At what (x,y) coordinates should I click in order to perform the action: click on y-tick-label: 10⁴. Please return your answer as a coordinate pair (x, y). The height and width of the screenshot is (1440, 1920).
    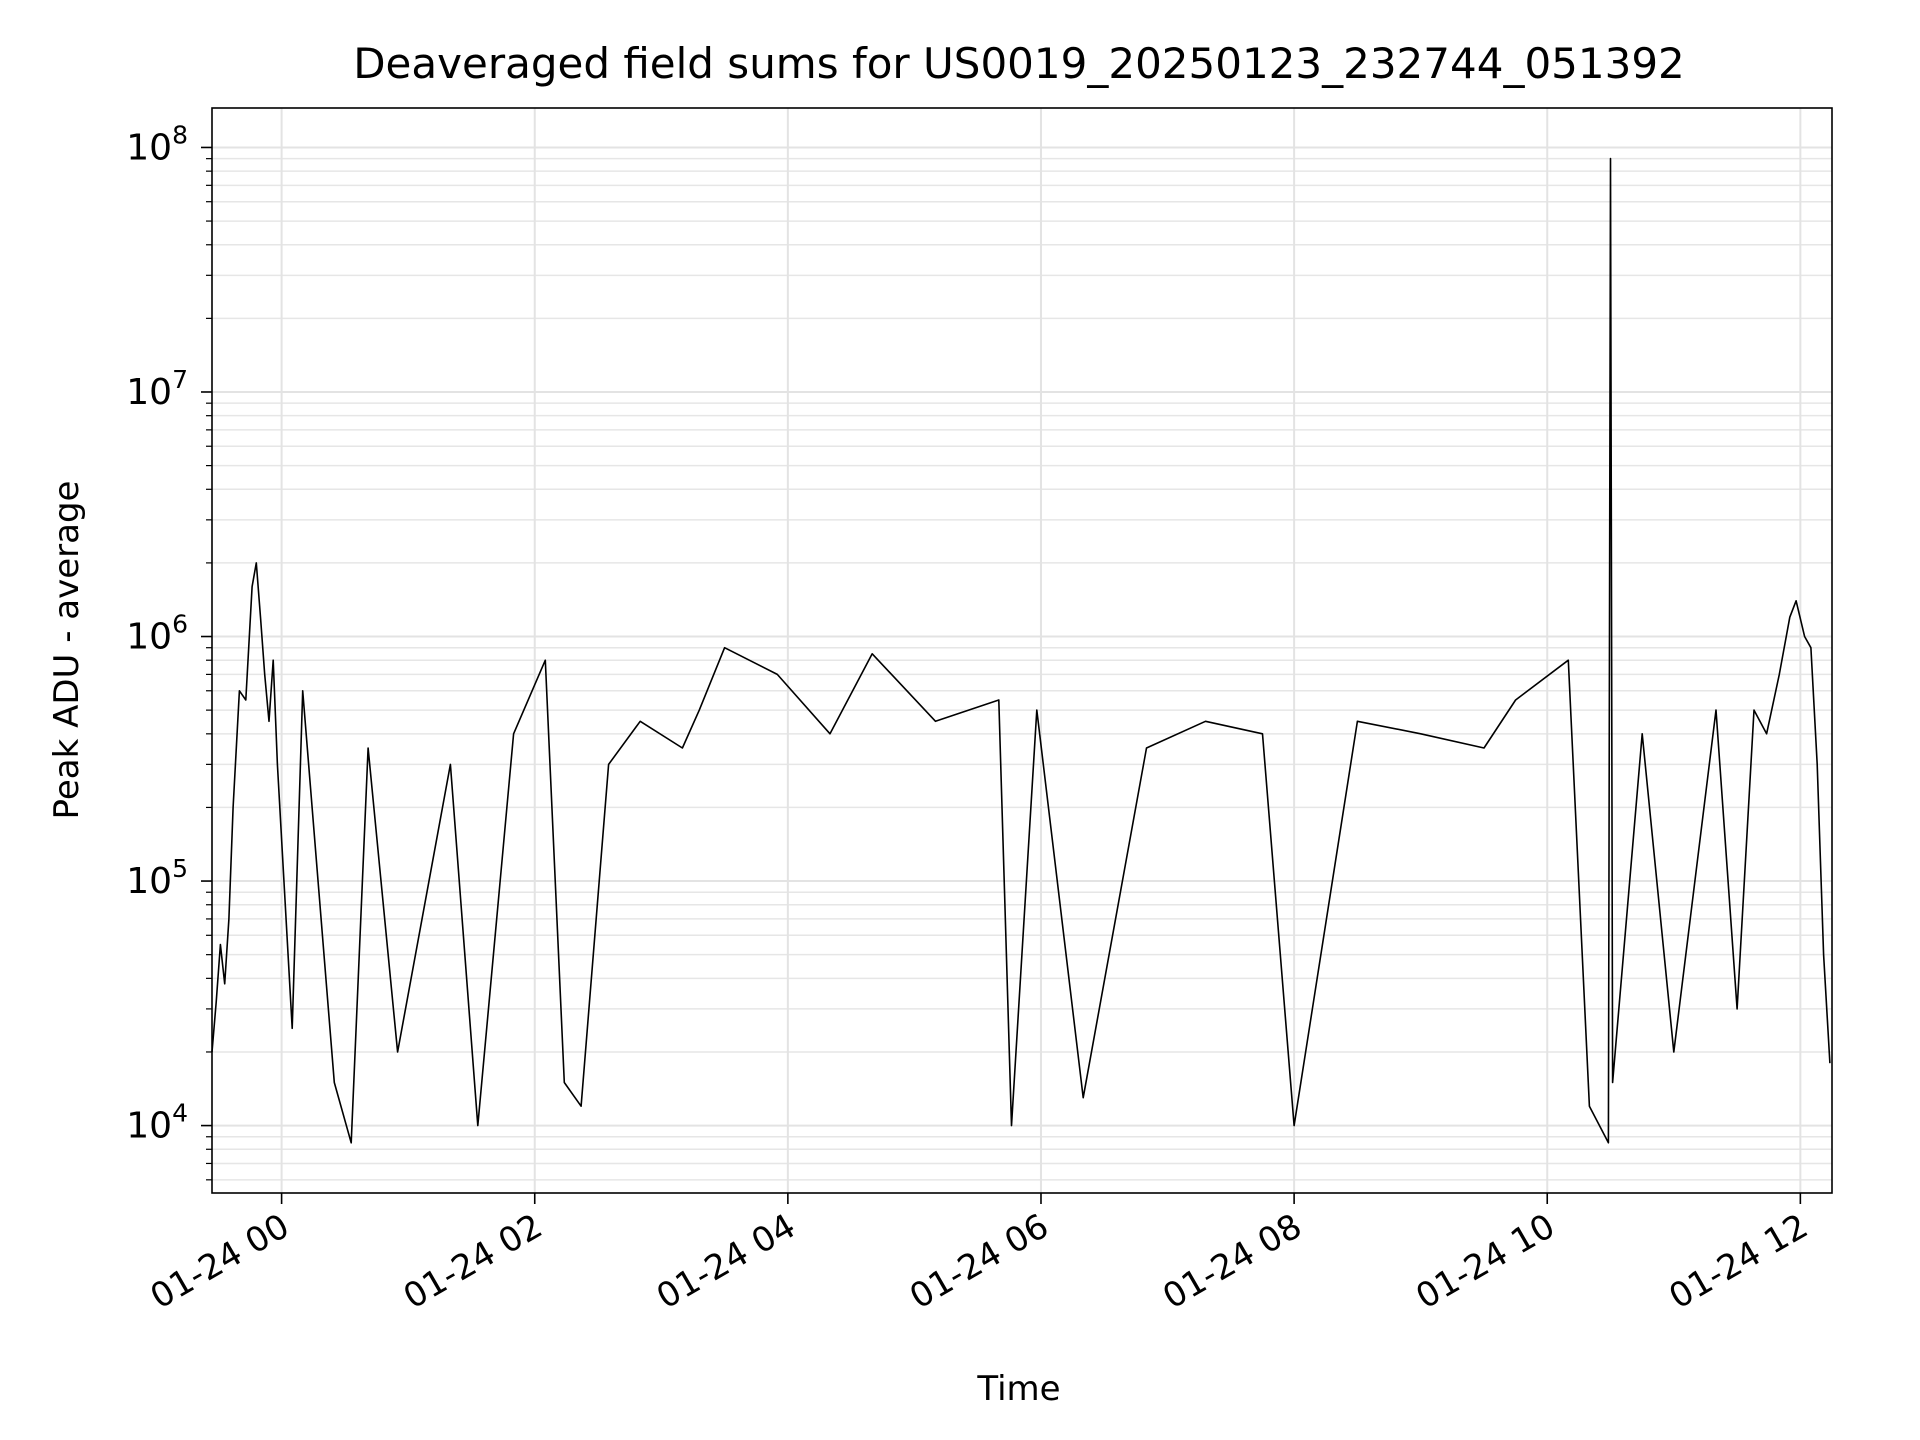
    Looking at the image, I should click on (157, 1123).